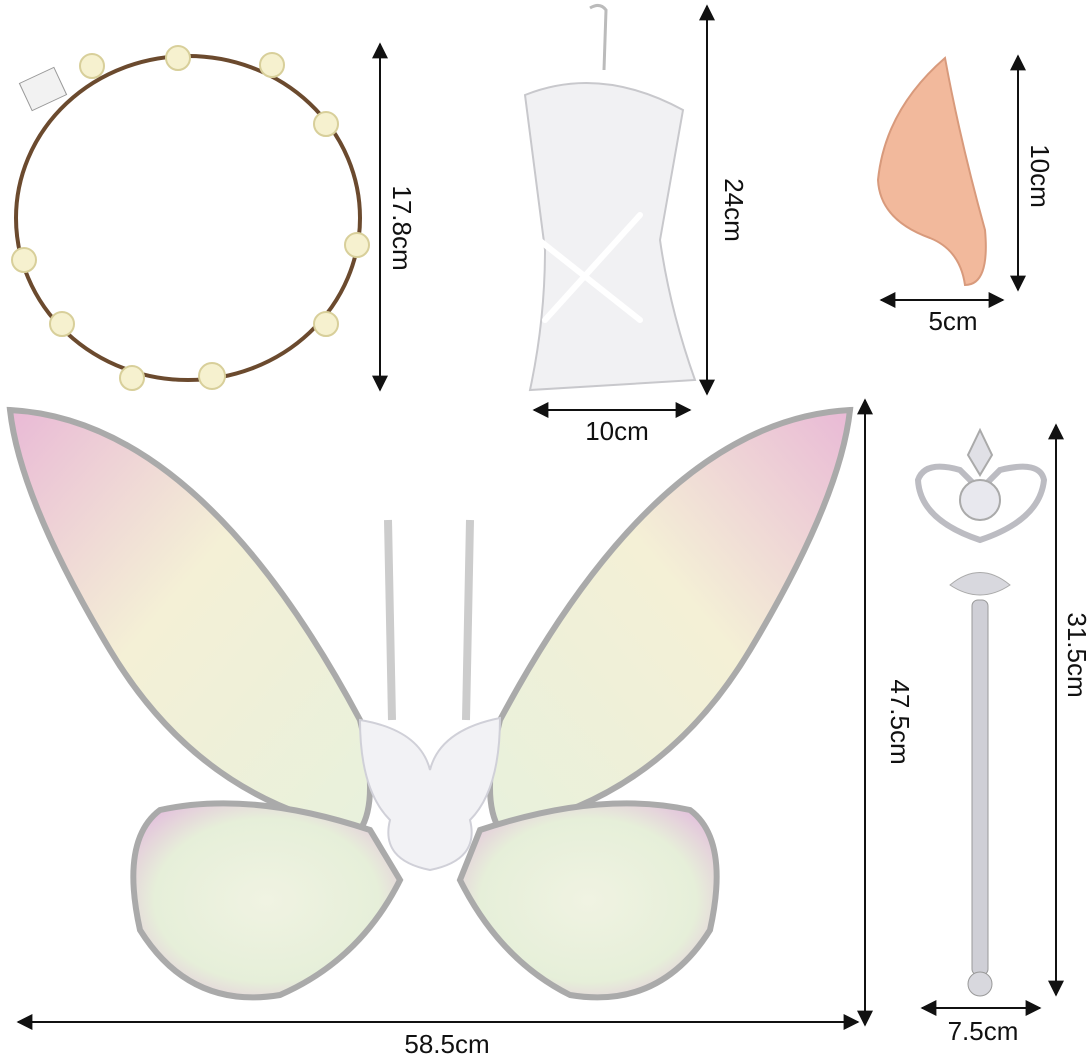  I want to click on dimension-label: 5cm, so click(952, 321).